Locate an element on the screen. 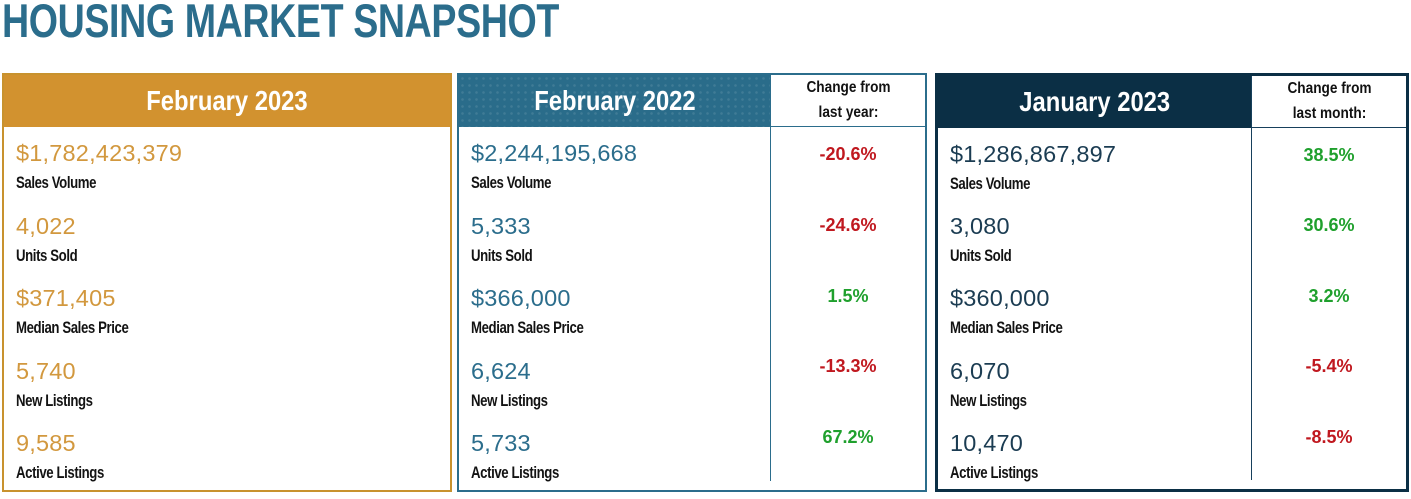 The width and height of the screenshot is (1411, 499). metric-median-sales-price: $366,000 Median Sales Price is located at coordinates (614, 308).